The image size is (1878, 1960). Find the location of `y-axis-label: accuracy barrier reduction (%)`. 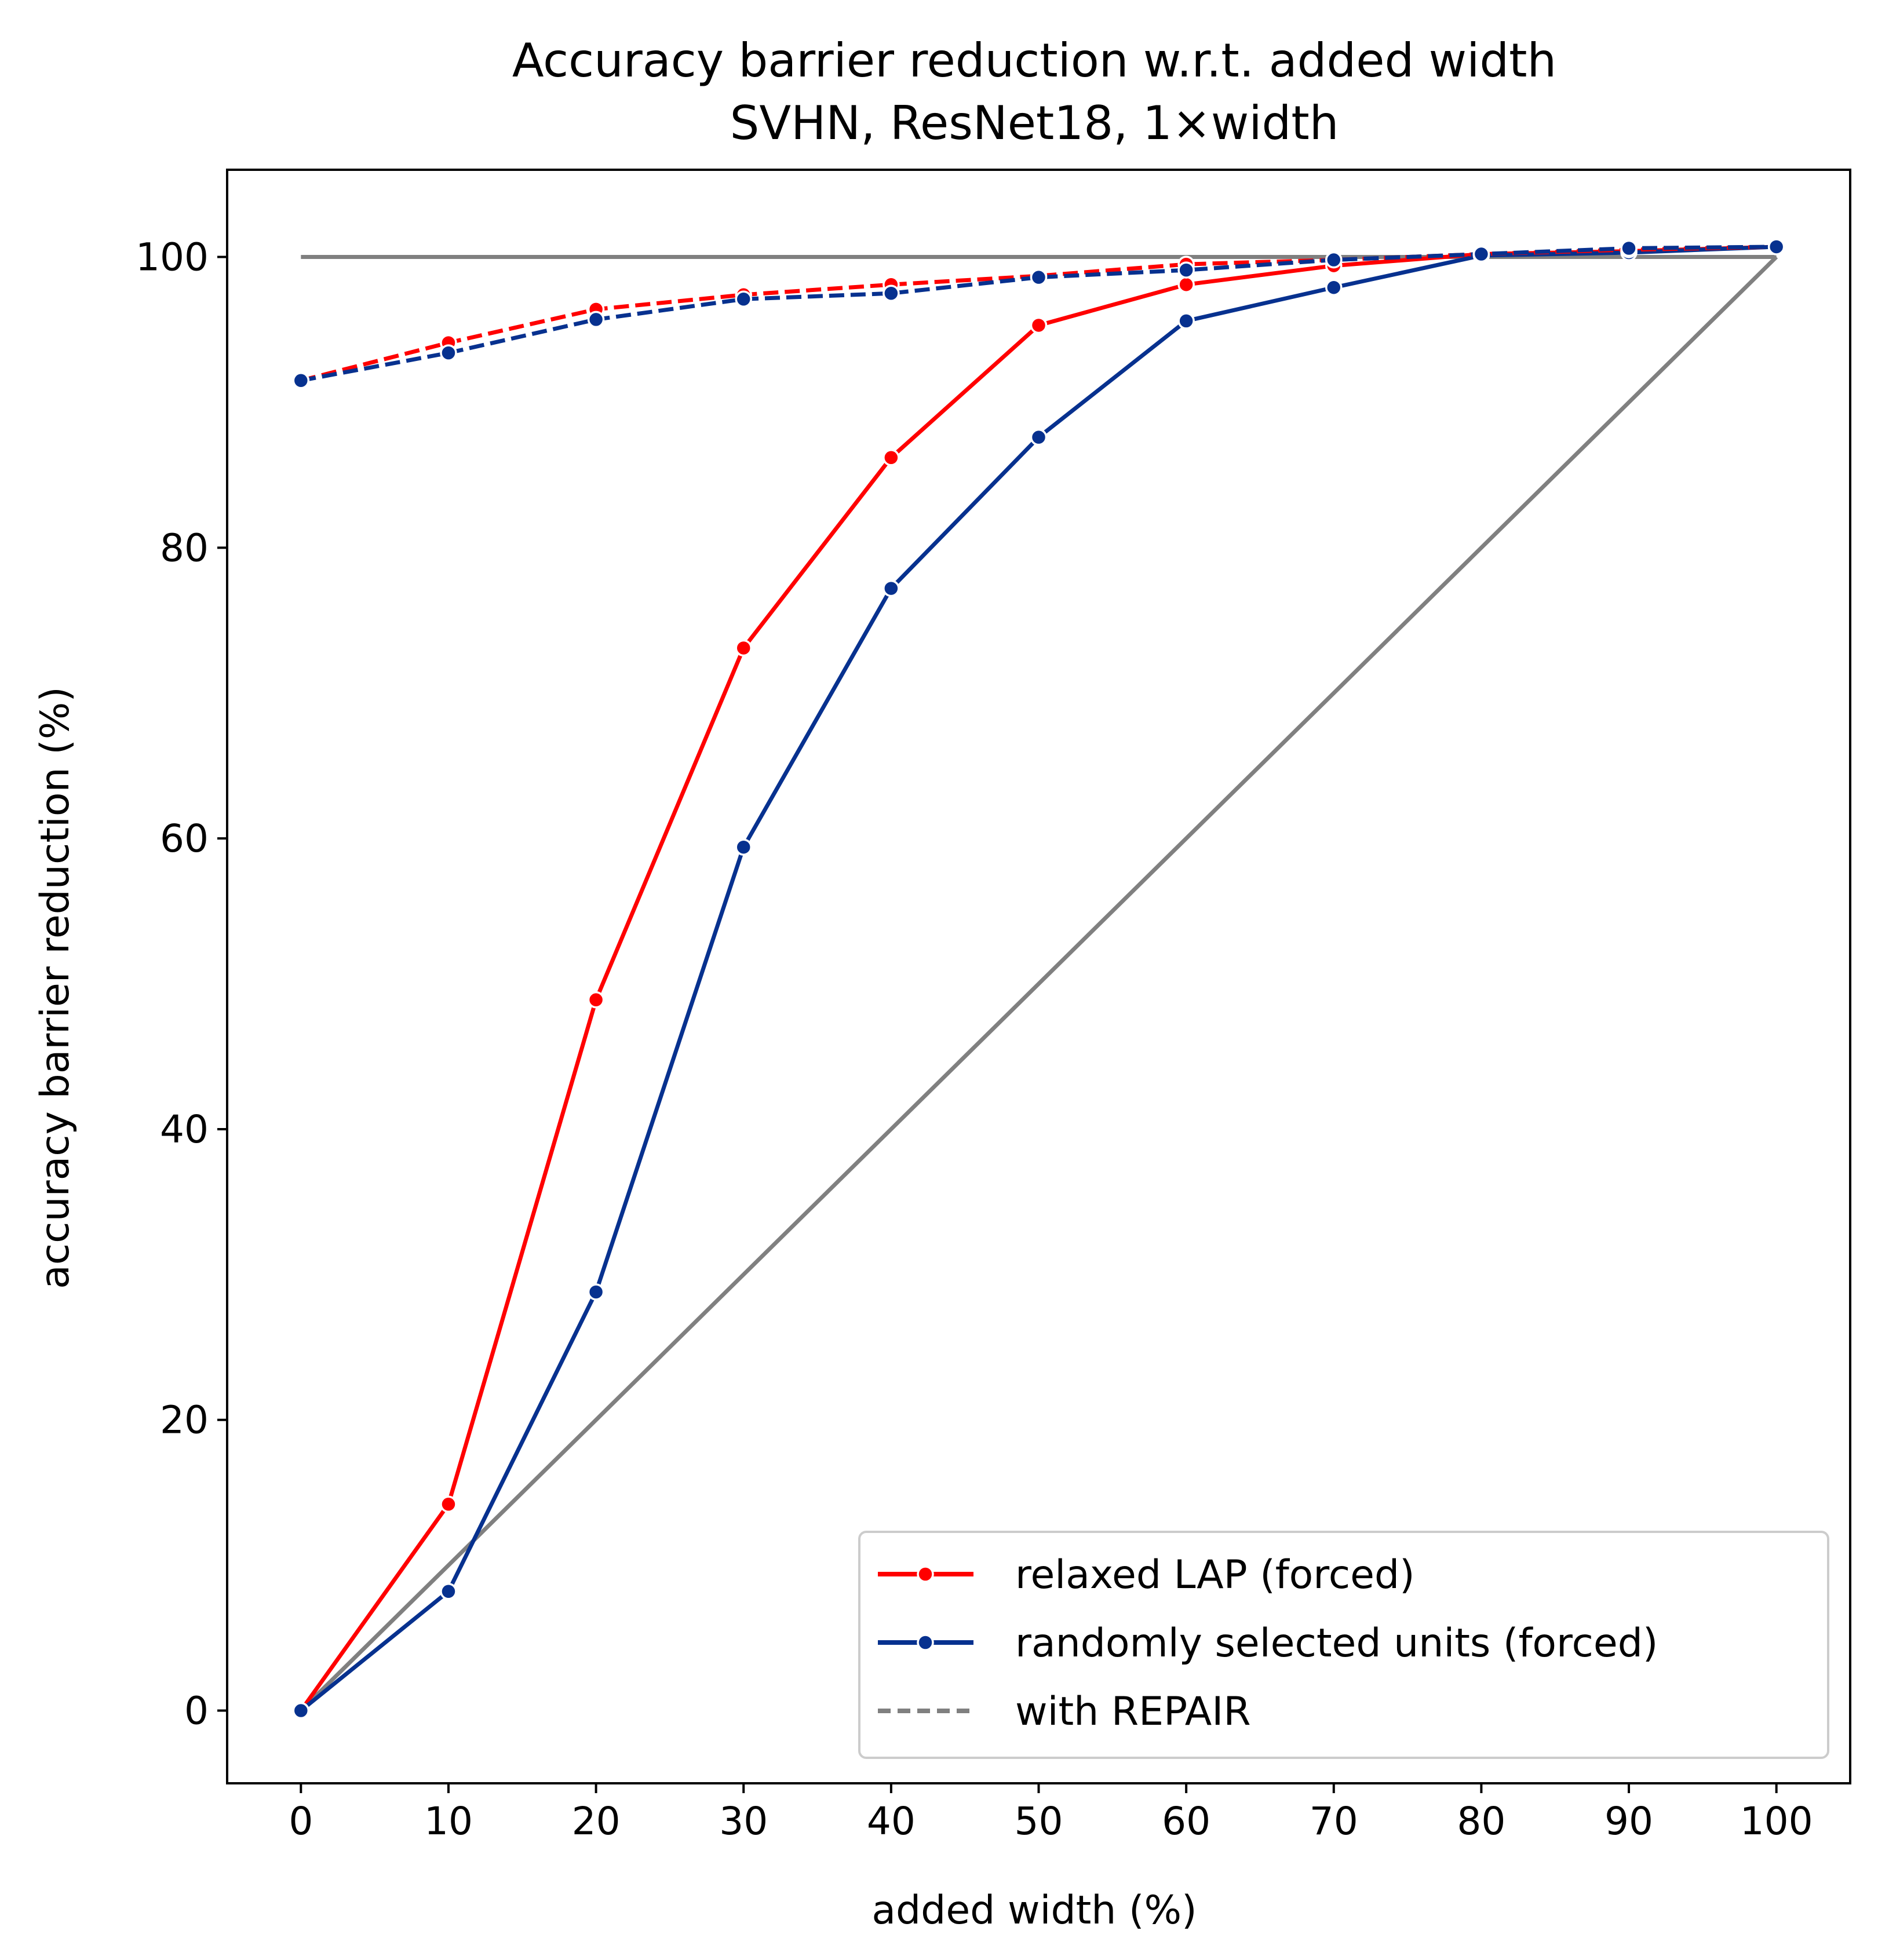

y-axis-label: accuracy barrier reduction (%) is located at coordinates (55, 988).